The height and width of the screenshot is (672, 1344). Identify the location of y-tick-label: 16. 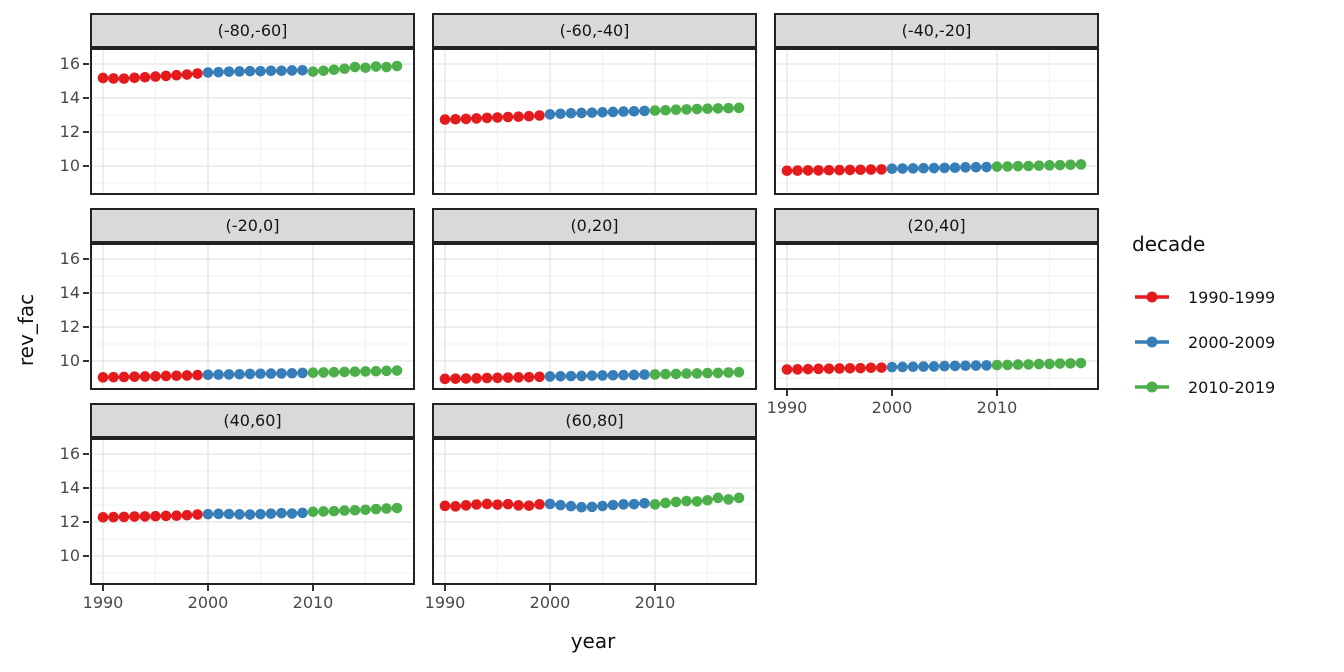
(69, 258).